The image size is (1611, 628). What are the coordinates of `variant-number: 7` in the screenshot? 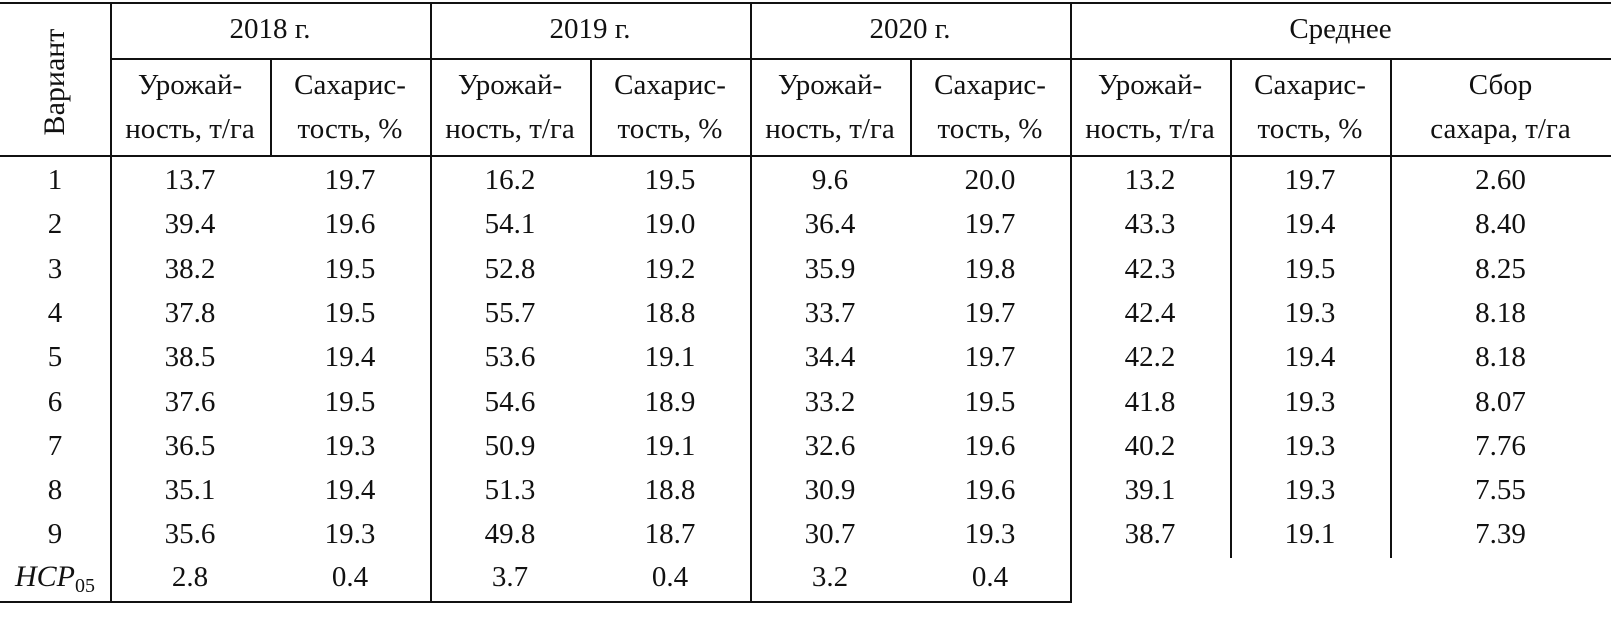 It's located at (55, 445).